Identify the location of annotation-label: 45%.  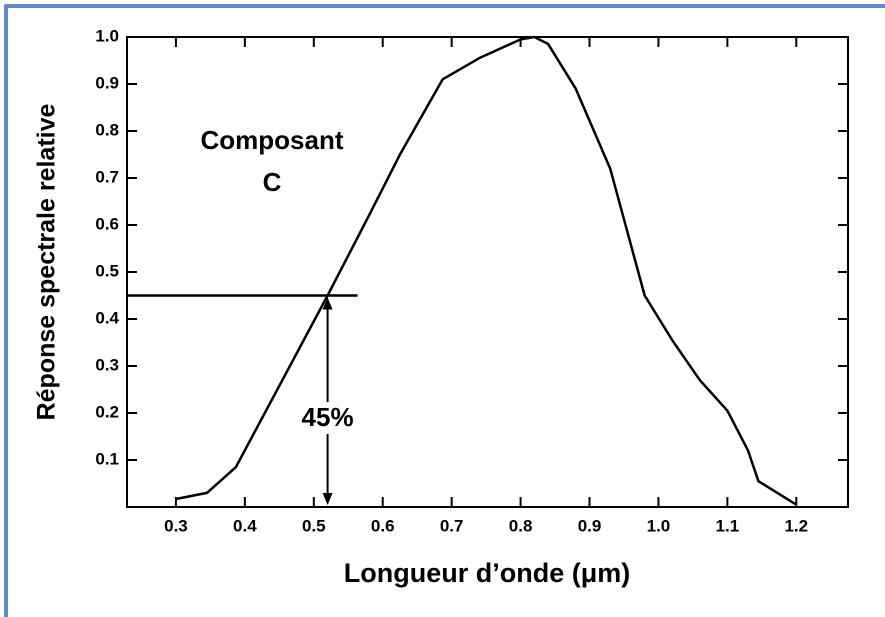
(328, 417).